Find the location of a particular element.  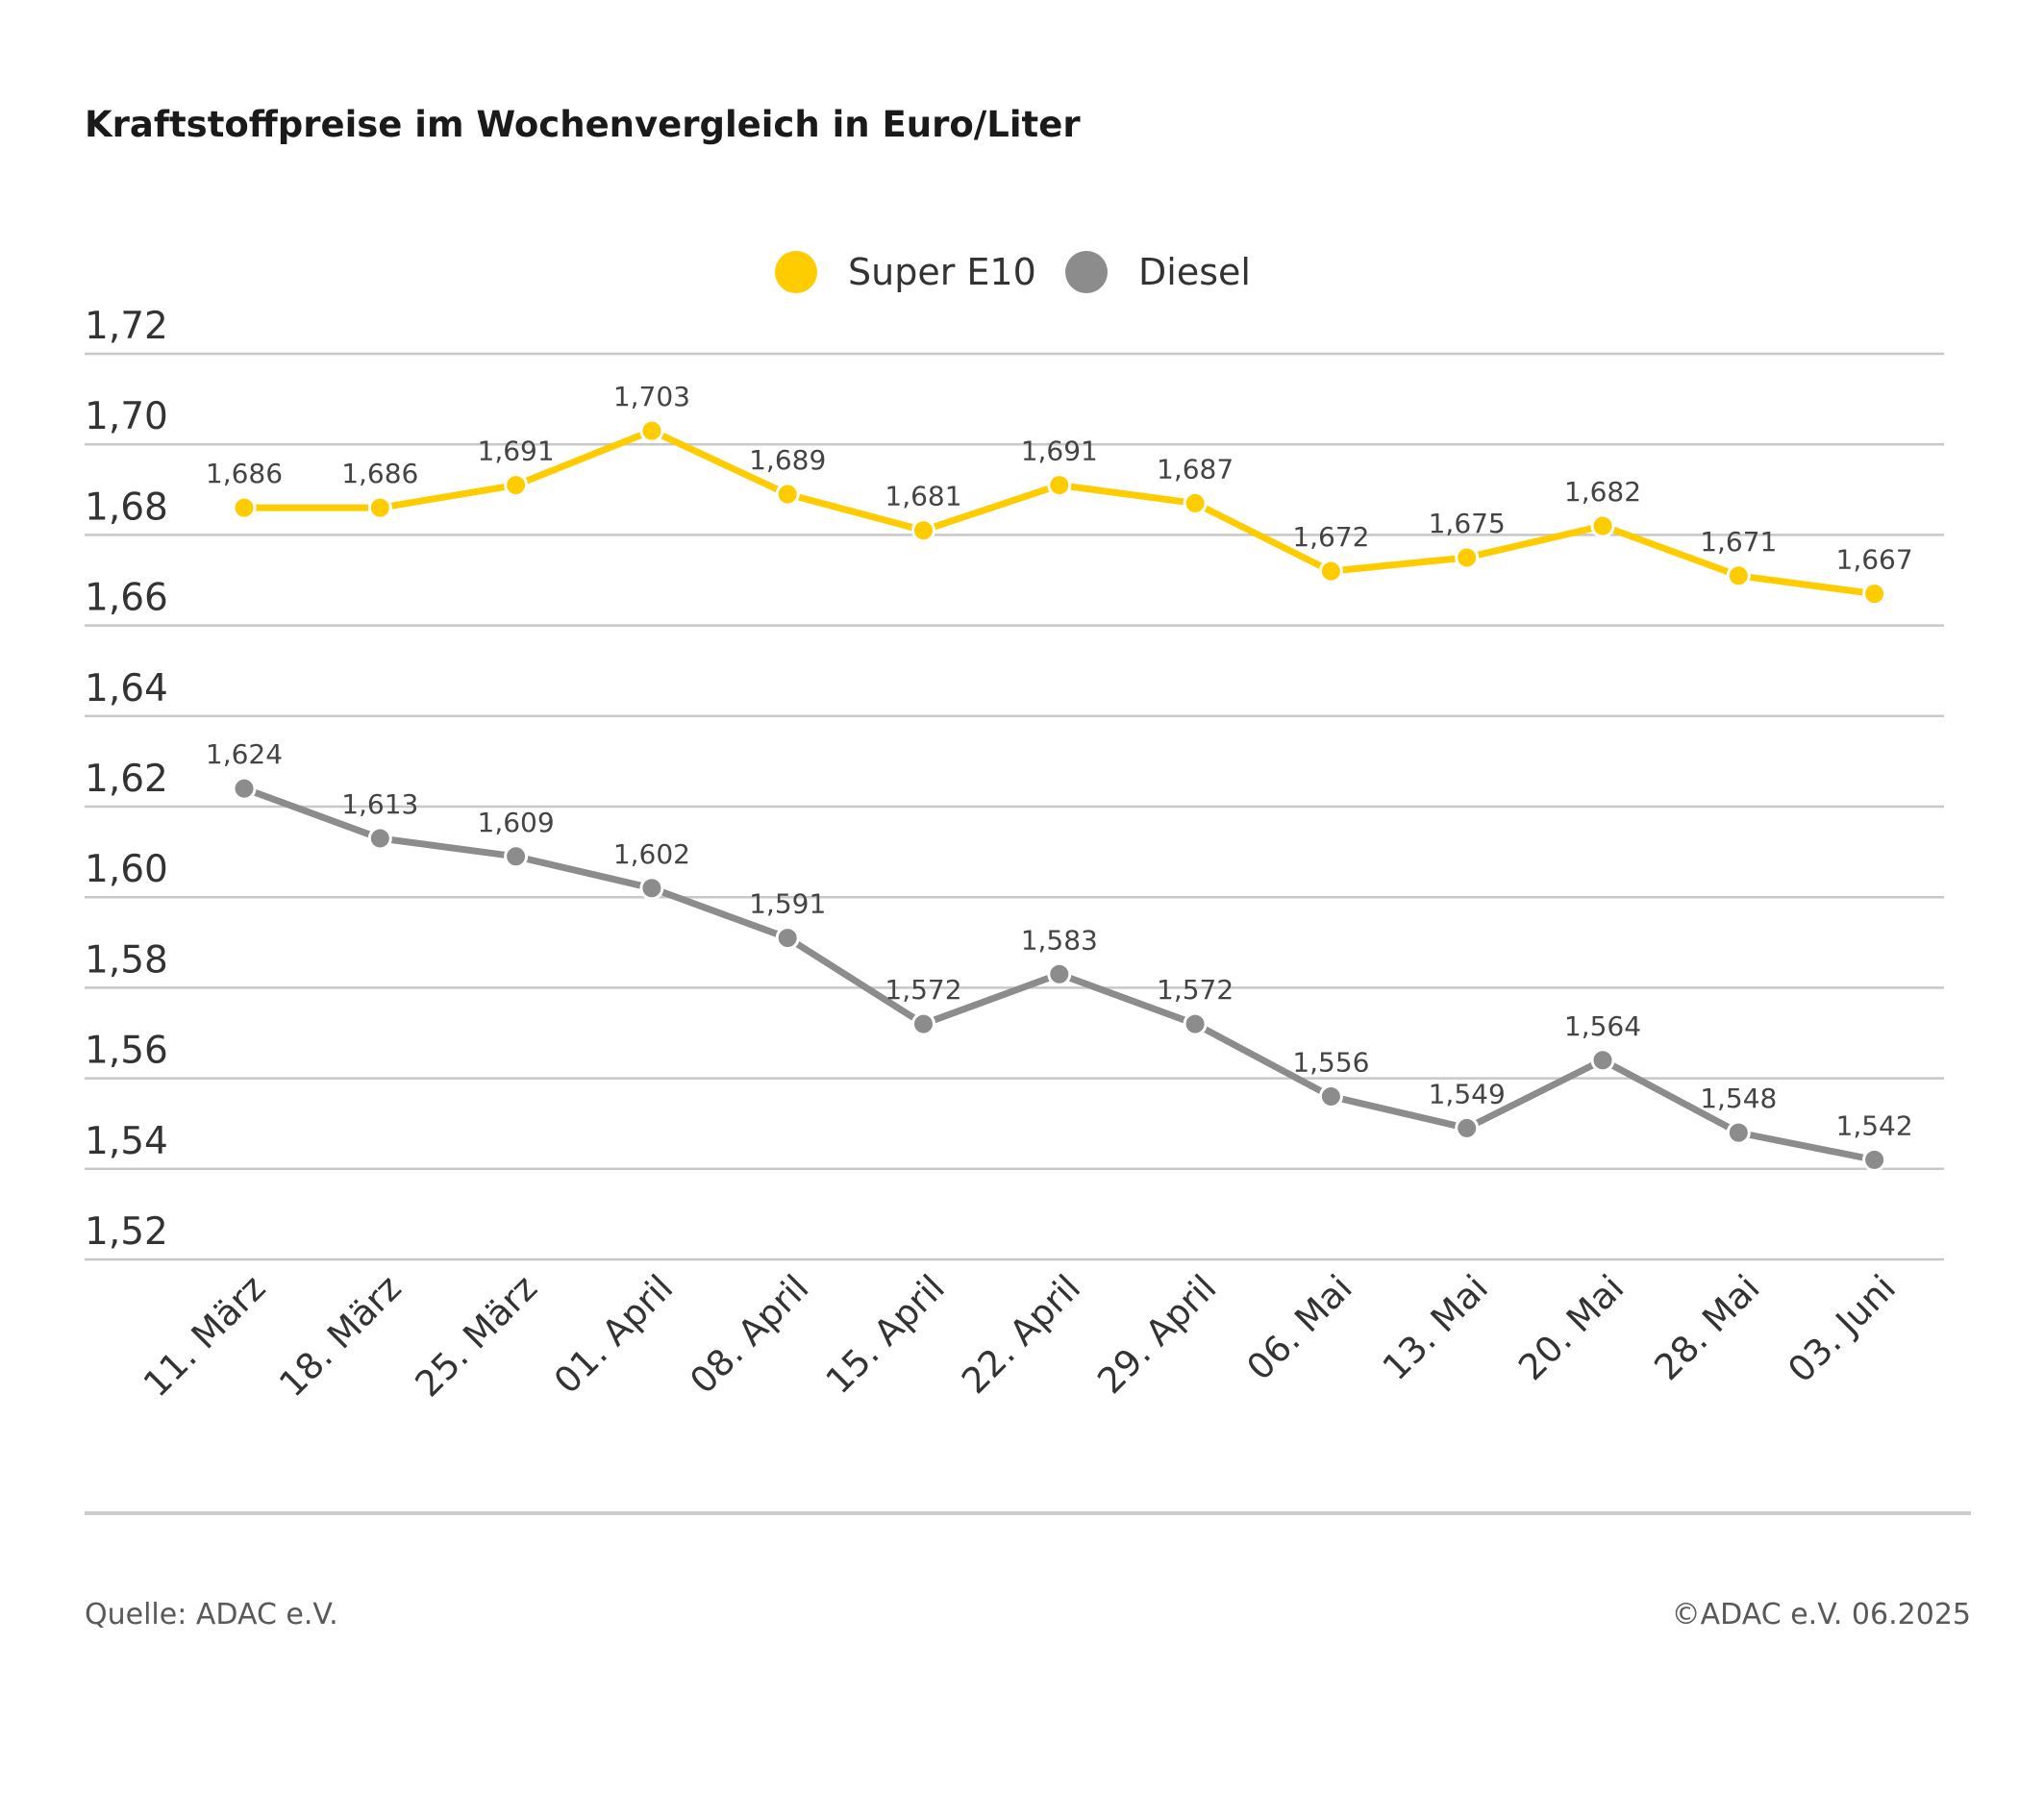

x-tick-label: 11. März is located at coordinates (204, 1336).